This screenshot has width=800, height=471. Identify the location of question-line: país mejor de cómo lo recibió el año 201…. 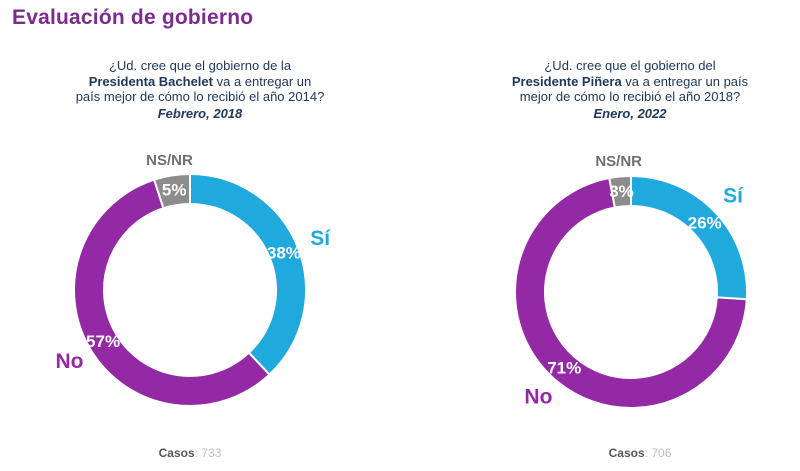
(200, 97).